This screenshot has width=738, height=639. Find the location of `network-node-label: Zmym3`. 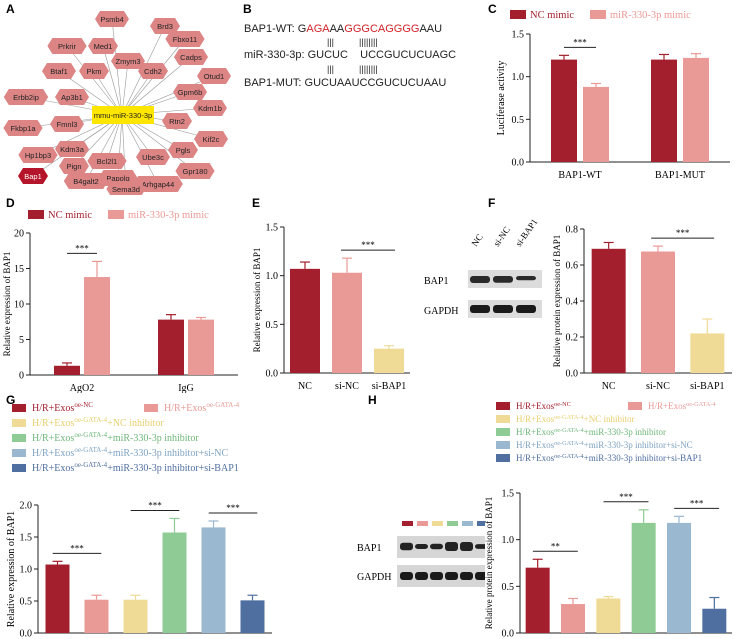

network-node-label: Zmym3 is located at coordinates (128, 61).